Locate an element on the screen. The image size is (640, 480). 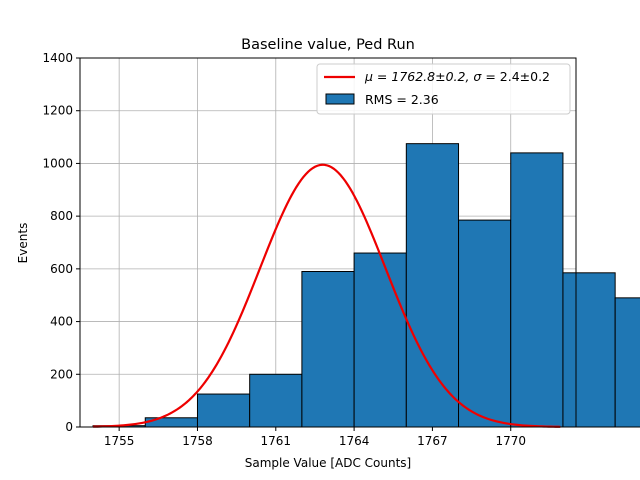
x-tick-label-0: 1755 is located at coordinates (119, 441).